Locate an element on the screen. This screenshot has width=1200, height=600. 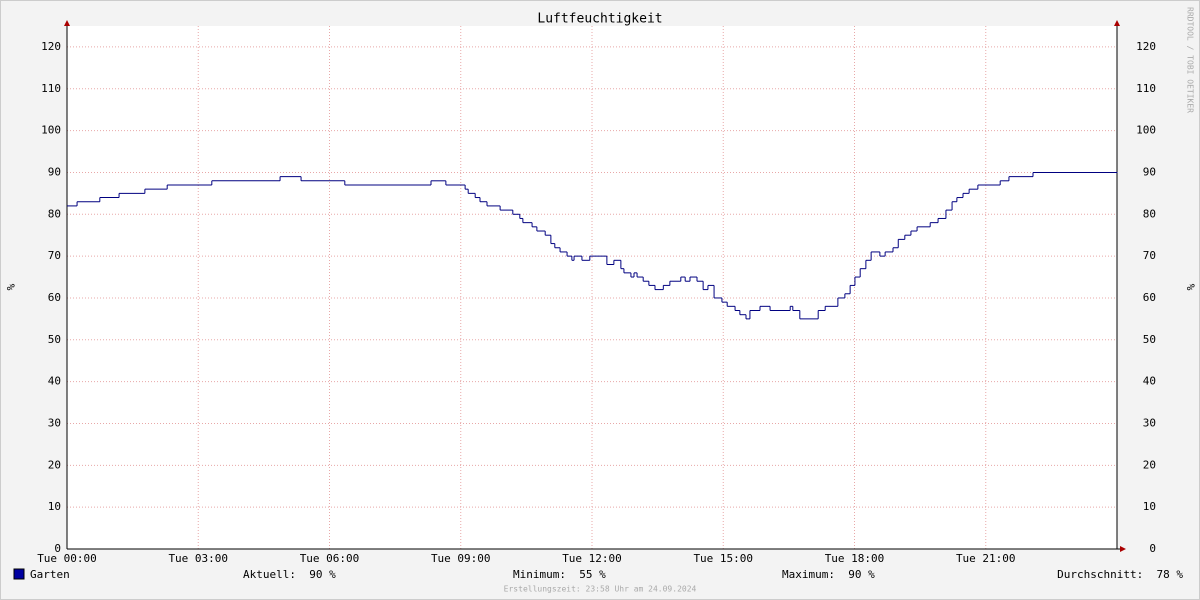
x-tick-label: Tue 03:00 is located at coordinates (198, 558).